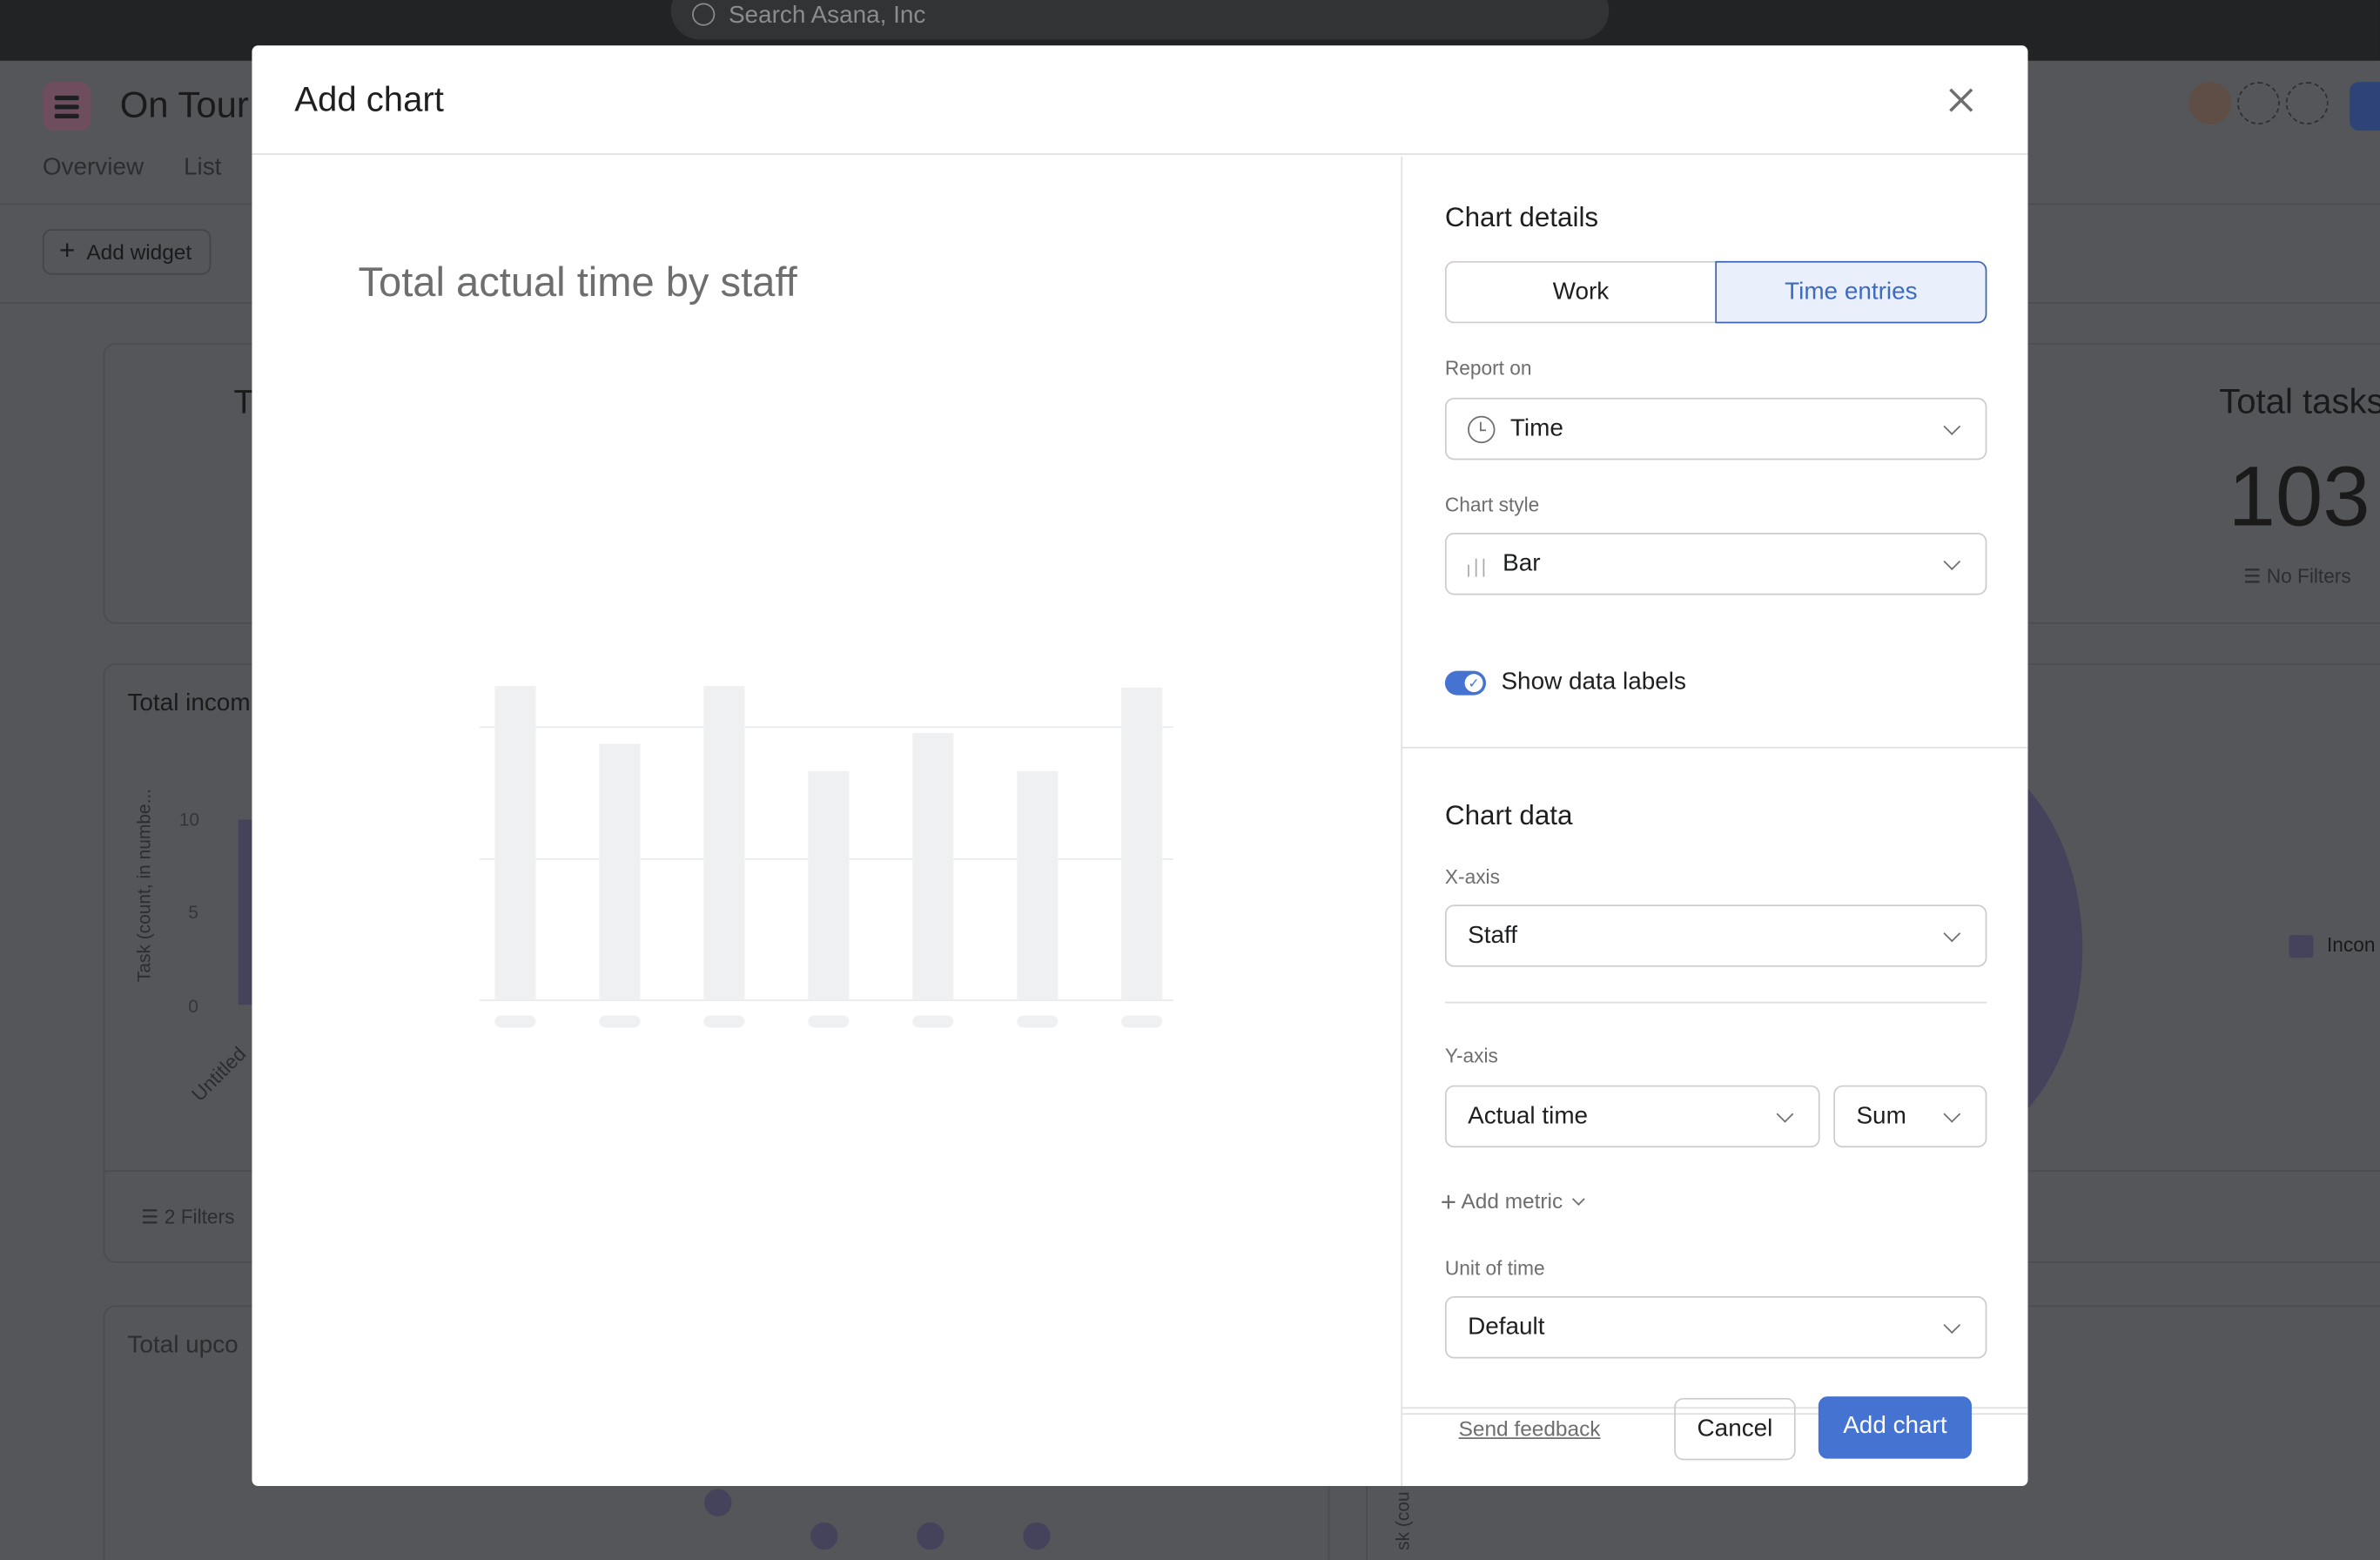 This screenshot has width=2380, height=1560. What do you see at coordinates (1494, 1268) in the screenshot?
I see `unit-of-time-label: Unit of time` at bounding box center [1494, 1268].